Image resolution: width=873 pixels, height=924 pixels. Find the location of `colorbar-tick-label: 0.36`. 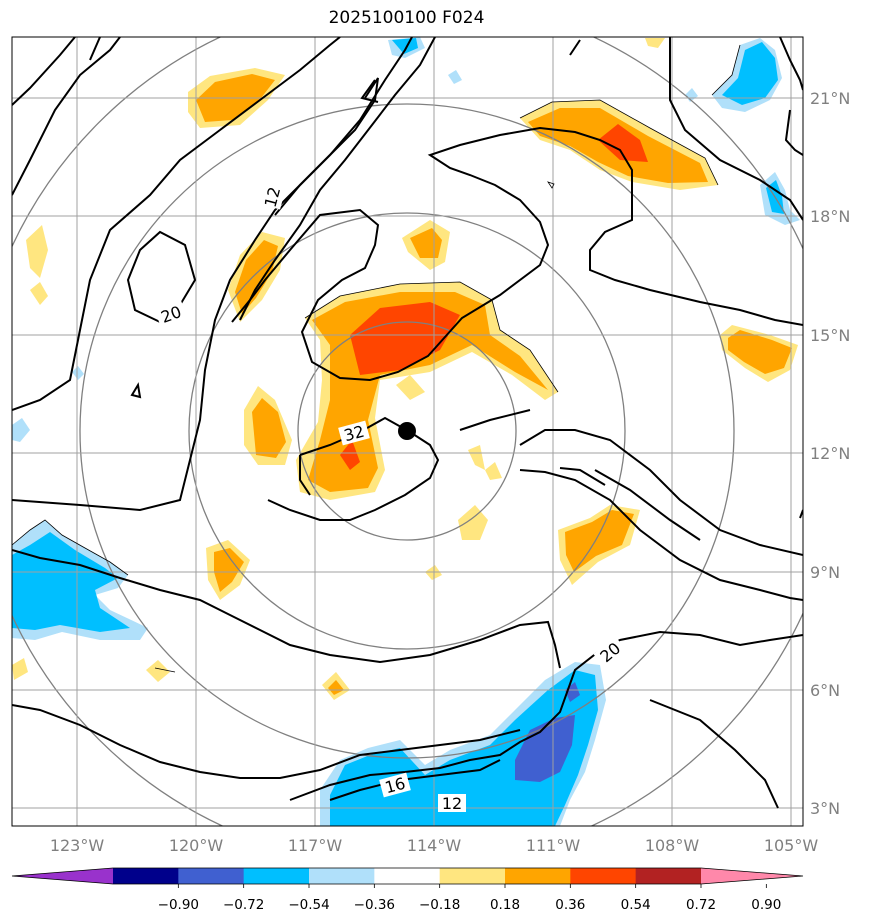

colorbar-tick-label: 0.36 is located at coordinates (570, 905).